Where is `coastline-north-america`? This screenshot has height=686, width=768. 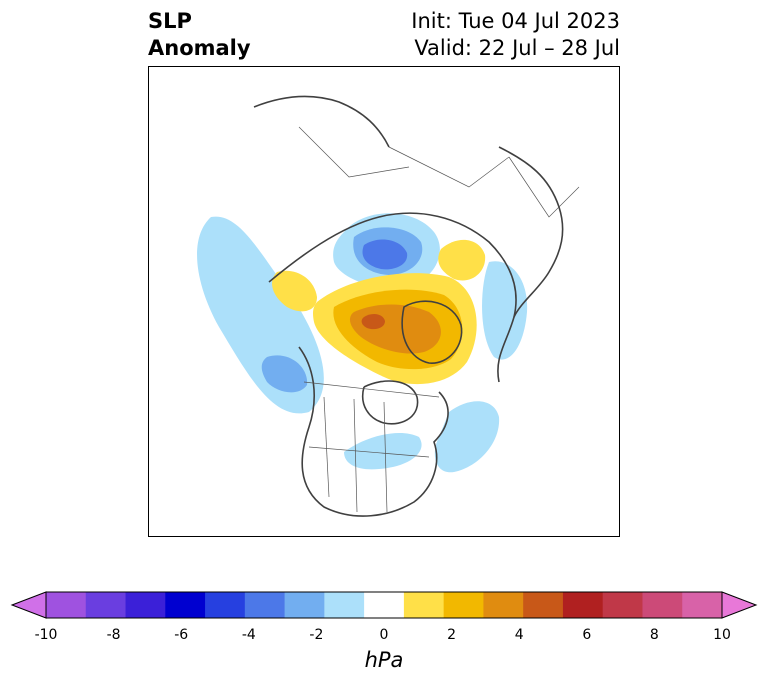 coastline-north-america is located at coordinates (373, 431).